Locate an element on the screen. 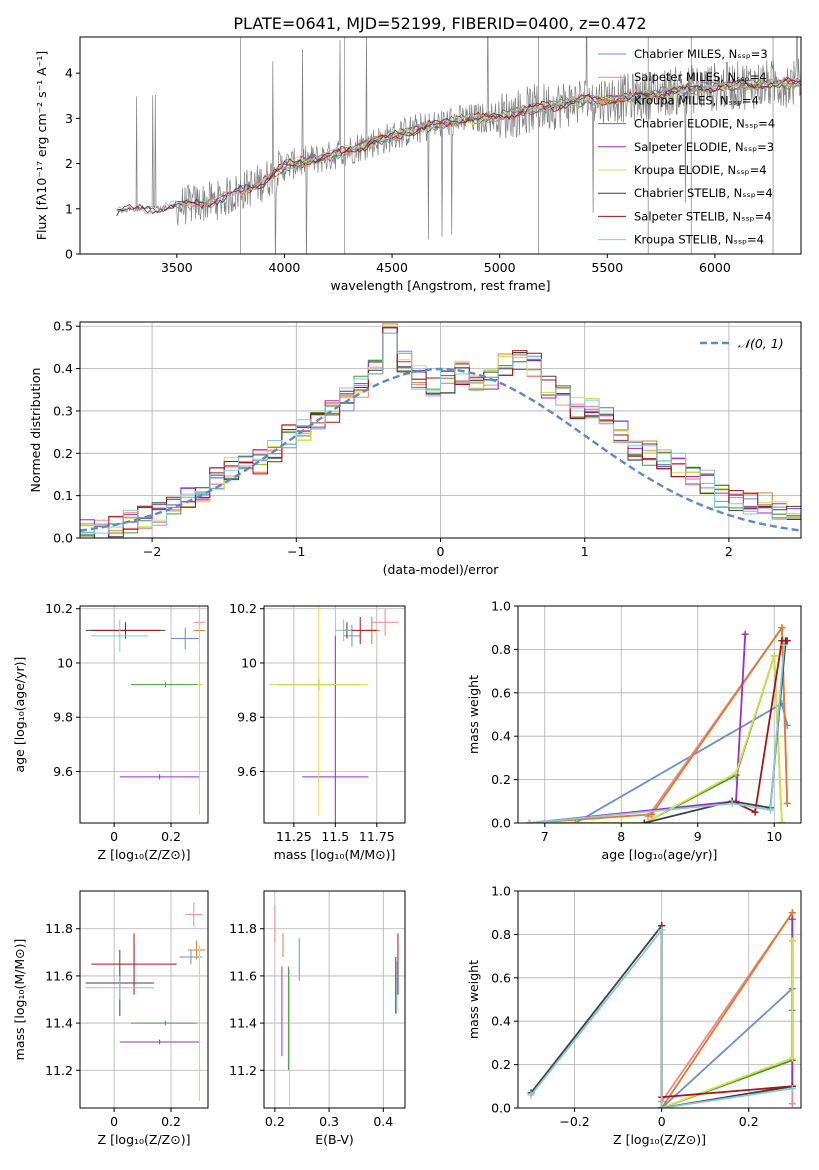  y-axis-label: mass weight is located at coordinates (473, 999).